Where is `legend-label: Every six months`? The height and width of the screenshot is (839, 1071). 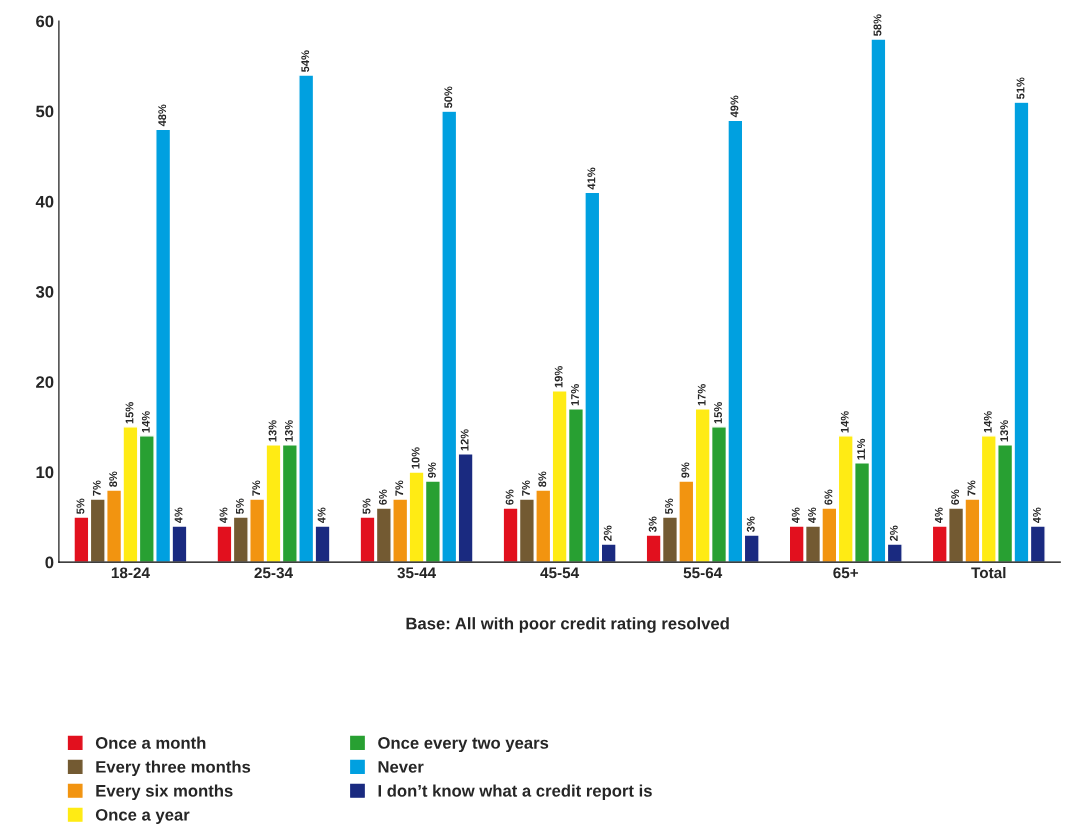
legend-label: Every six months is located at coordinates (164, 792).